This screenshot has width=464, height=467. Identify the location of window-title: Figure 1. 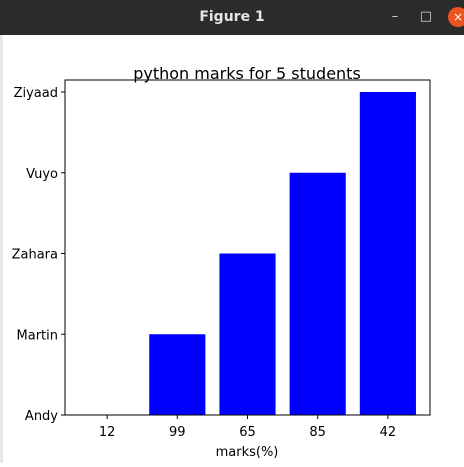
(232, 17).